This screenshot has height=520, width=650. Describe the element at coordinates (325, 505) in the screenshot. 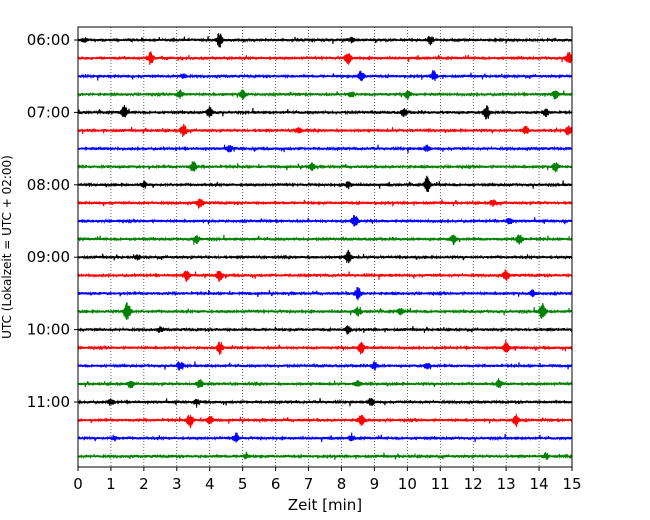

I see `x-axis-label: Zeit [min]` at that location.